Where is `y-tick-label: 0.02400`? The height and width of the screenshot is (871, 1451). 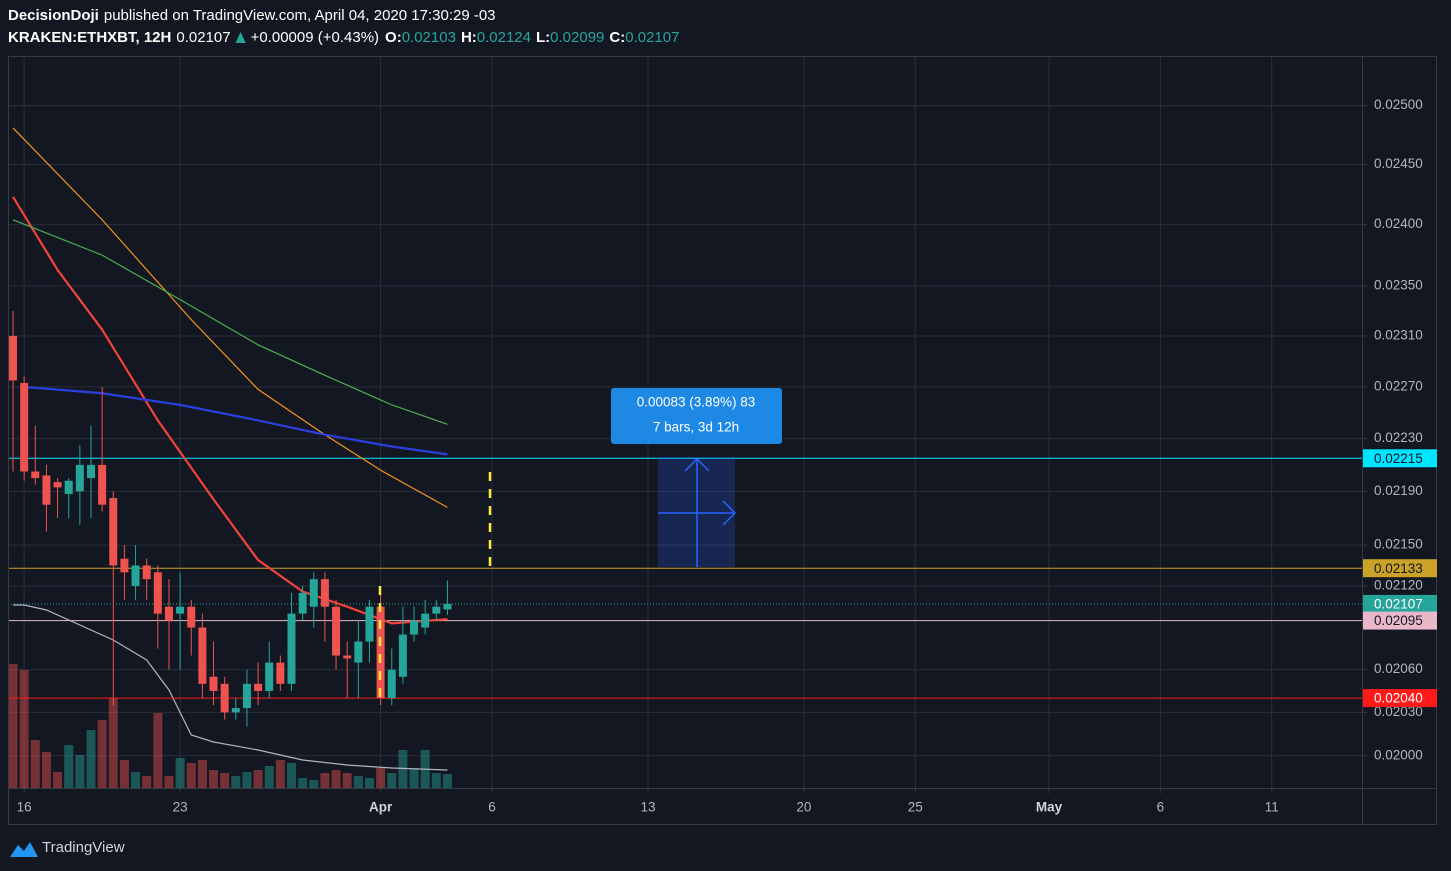
y-tick-label: 0.02400 is located at coordinates (1398, 223).